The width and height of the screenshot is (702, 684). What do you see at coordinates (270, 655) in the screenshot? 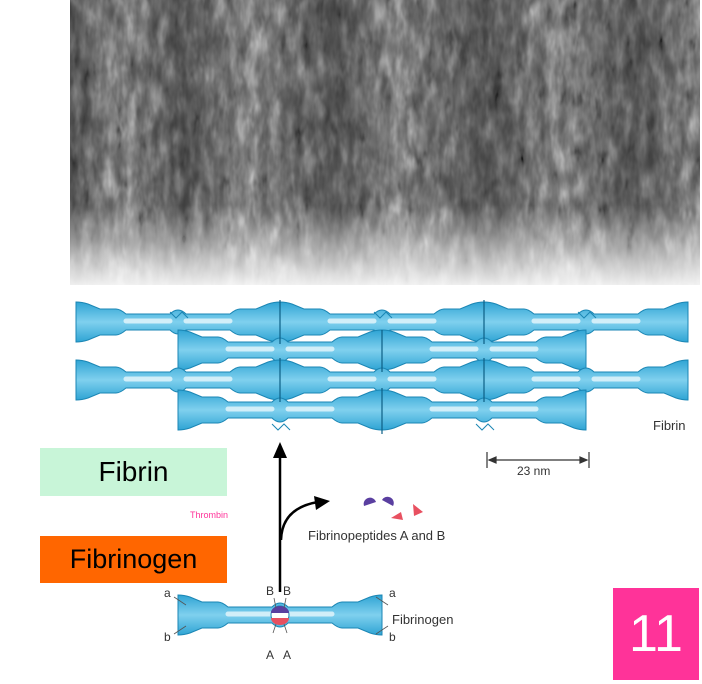
I see `peptide-a1-label: A` at bounding box center [270, 655].